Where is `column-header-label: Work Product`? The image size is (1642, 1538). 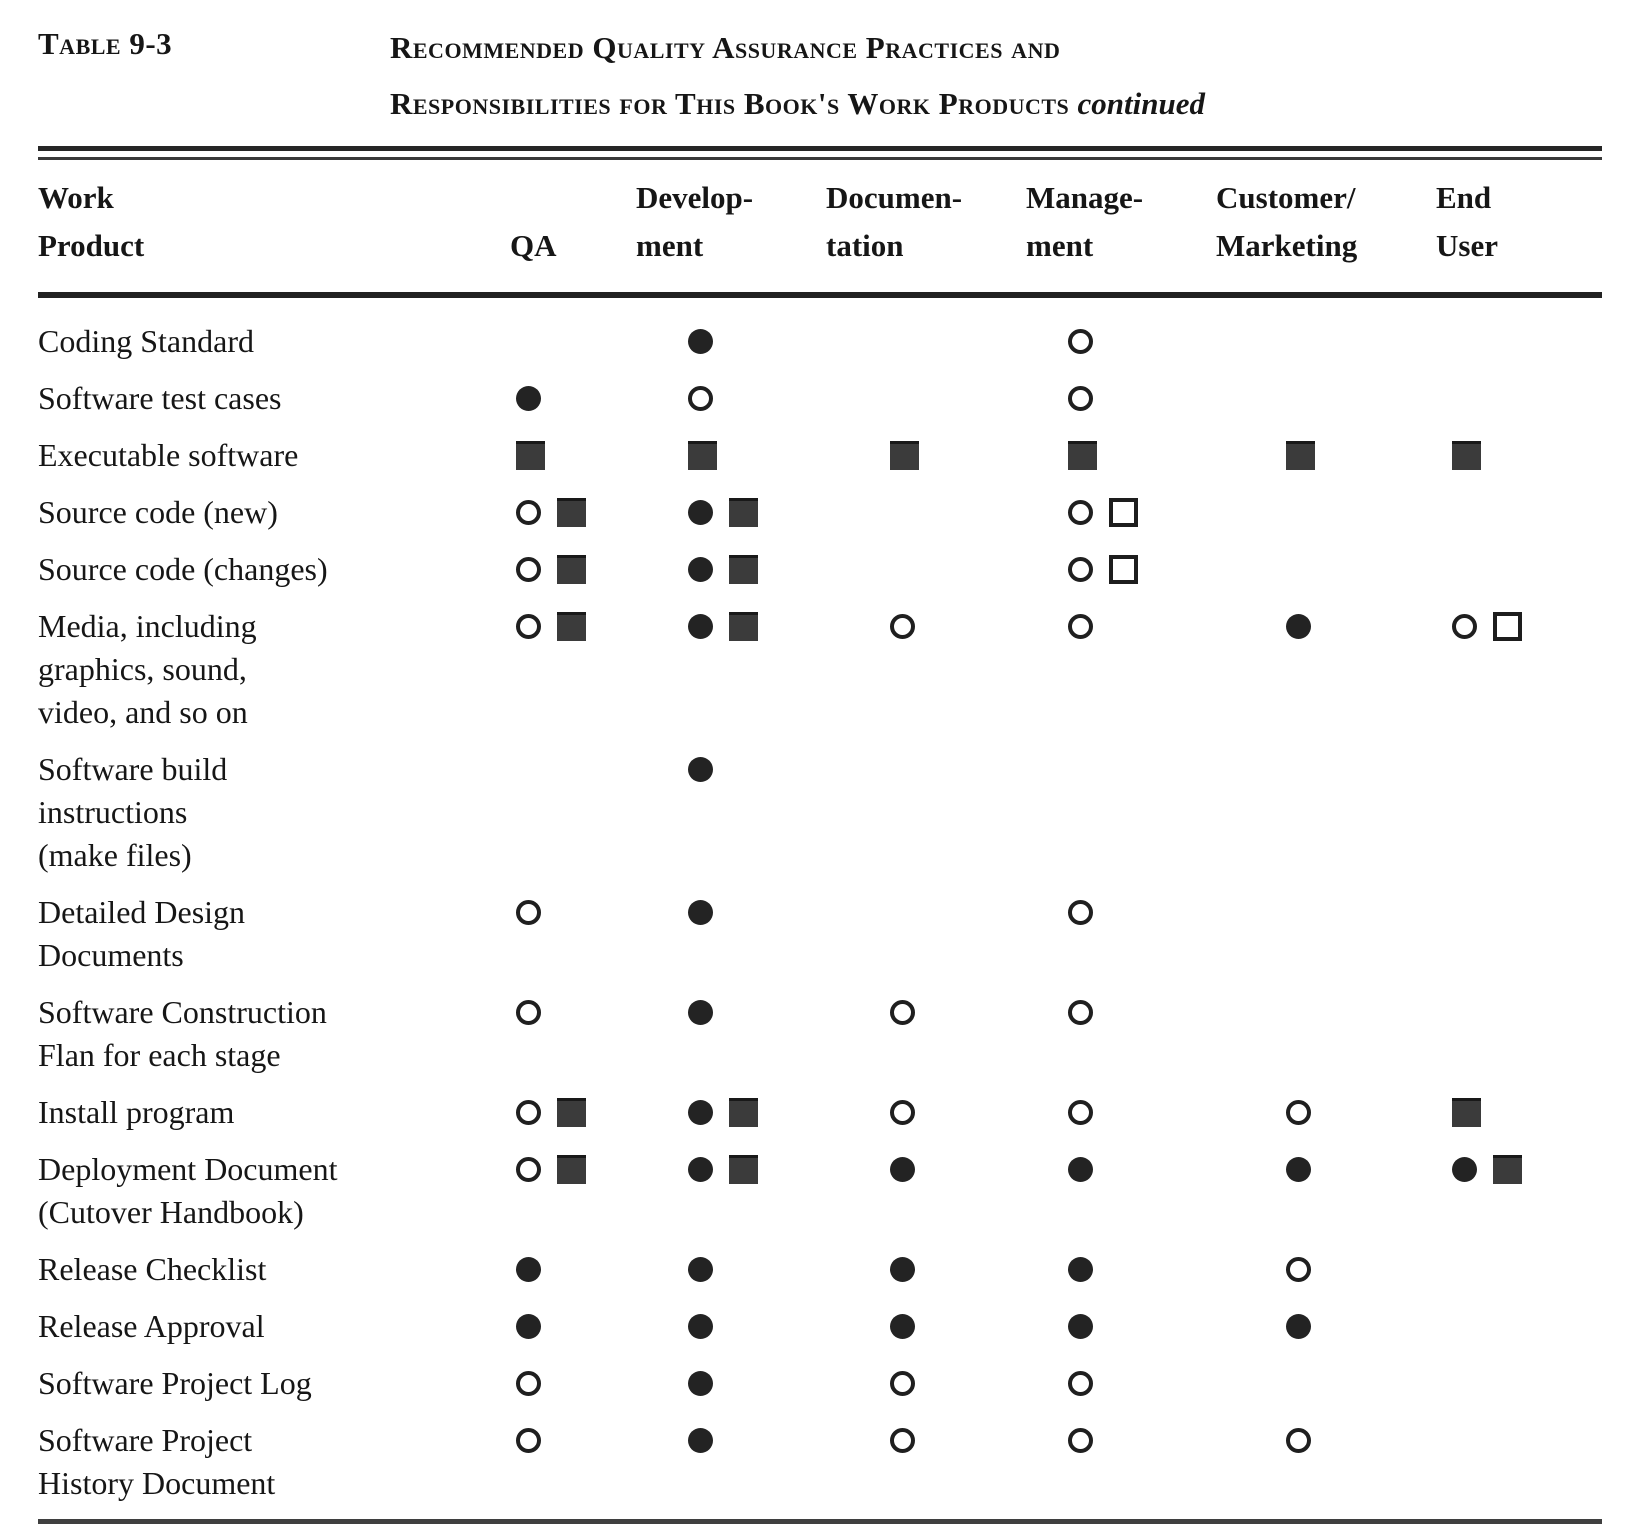 column-header-label: Work Product is located at coordinates (91, 221).